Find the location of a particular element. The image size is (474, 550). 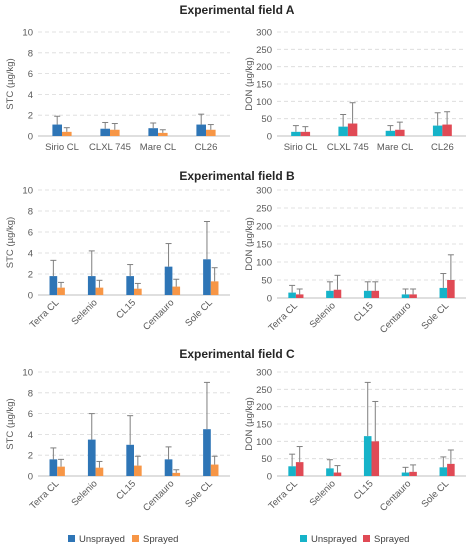

y-tick-label: 250 is located at coordinates (264, 50).